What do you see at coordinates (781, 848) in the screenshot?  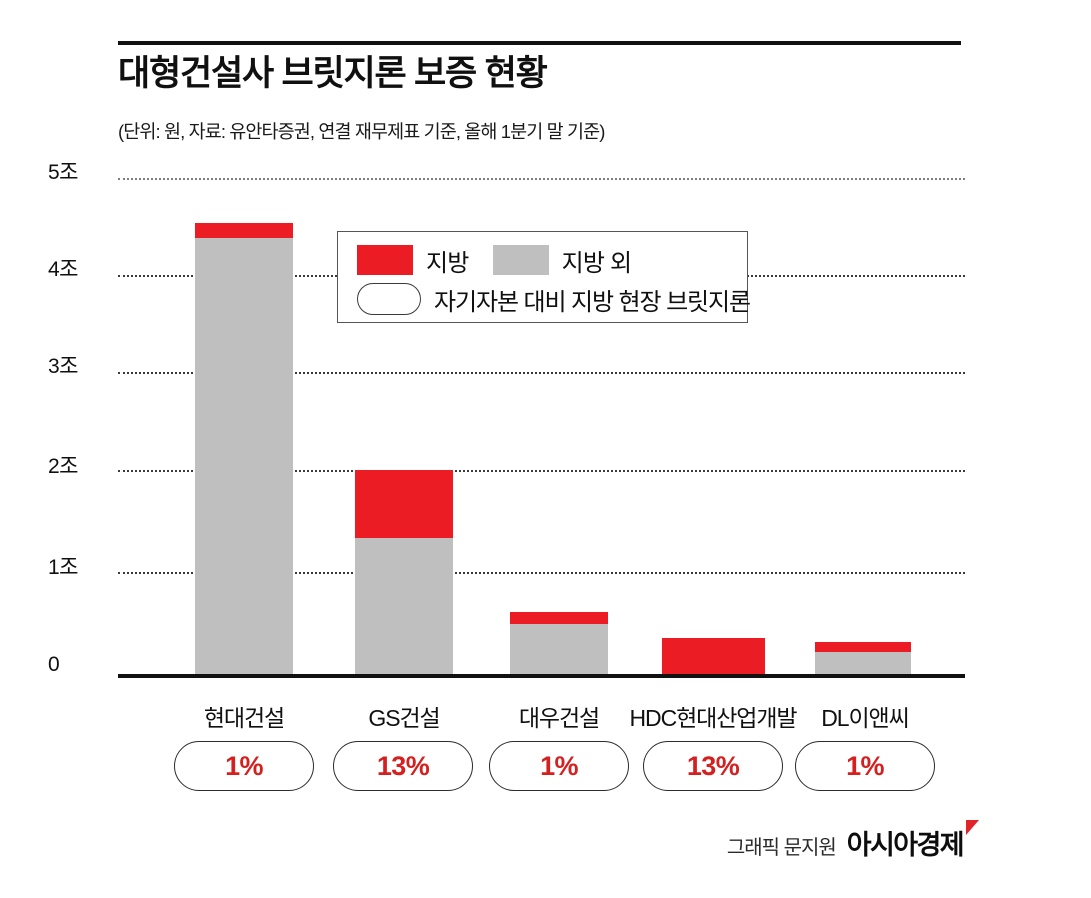 I see `graphic-credit: 그래픽 문지원` at bounding box center [781, 848].